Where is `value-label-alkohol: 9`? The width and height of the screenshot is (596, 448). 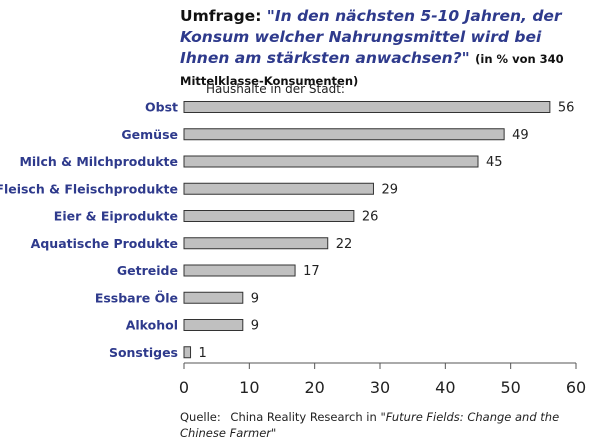
value-label-alkohol: 9 is located at coordinates (255, 326).